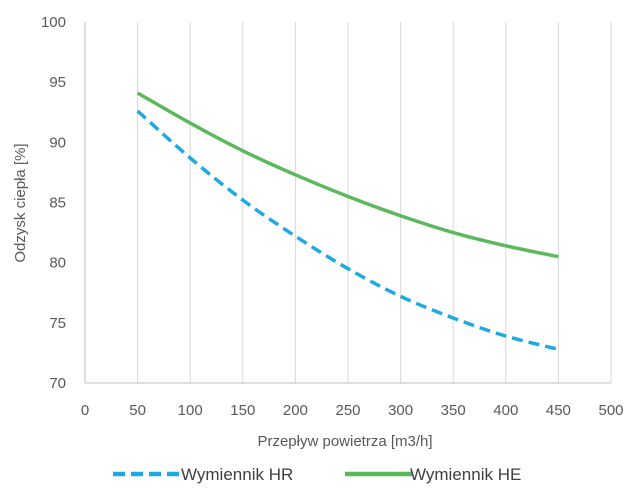  What do you see at coordinates (57, 323) in the screenshot?
I see `y-tick-label-75: 75` at bounding box center [57, 323].